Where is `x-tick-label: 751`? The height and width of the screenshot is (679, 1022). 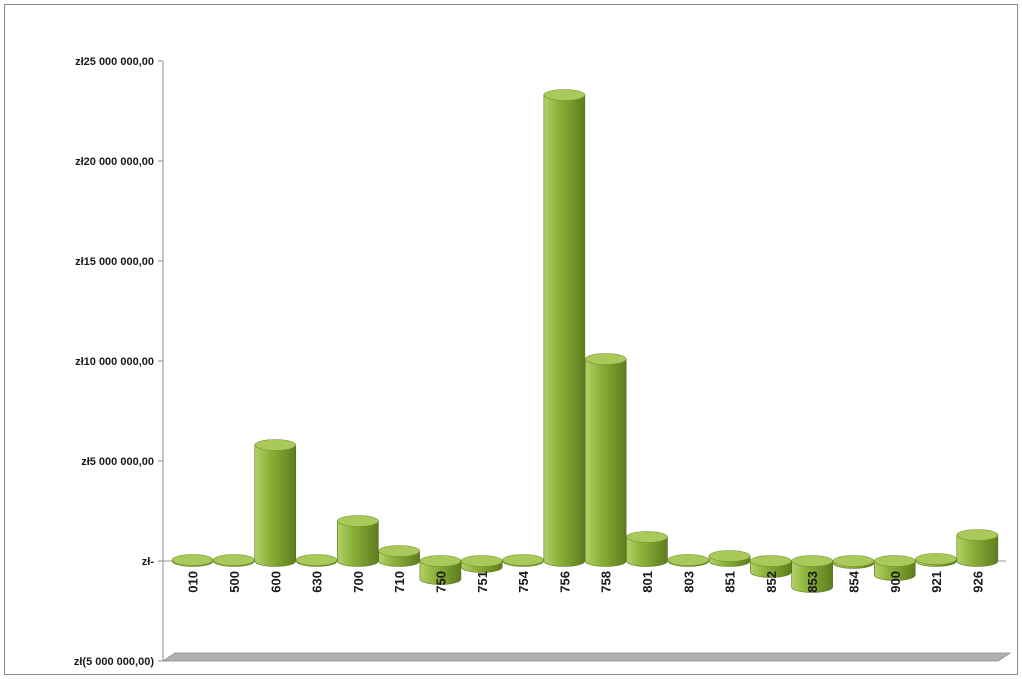
x-tick-label: 751 is located at coordinates (482, 582).